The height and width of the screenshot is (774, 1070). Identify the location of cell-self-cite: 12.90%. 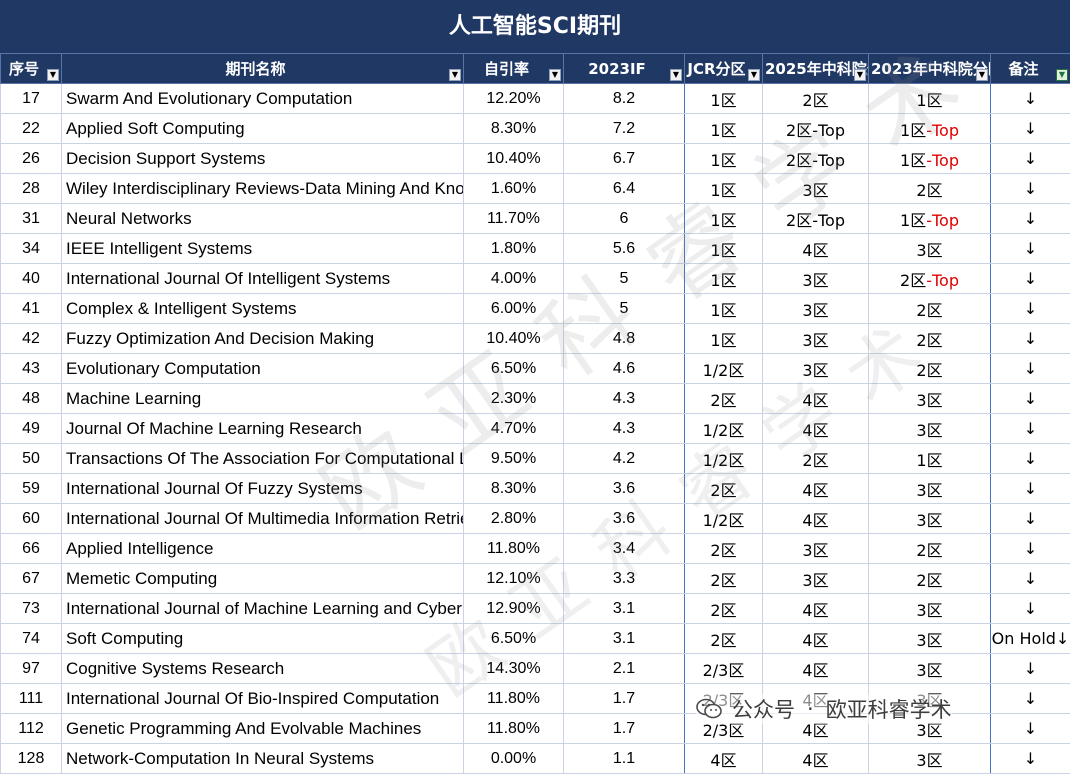
(514, 609).